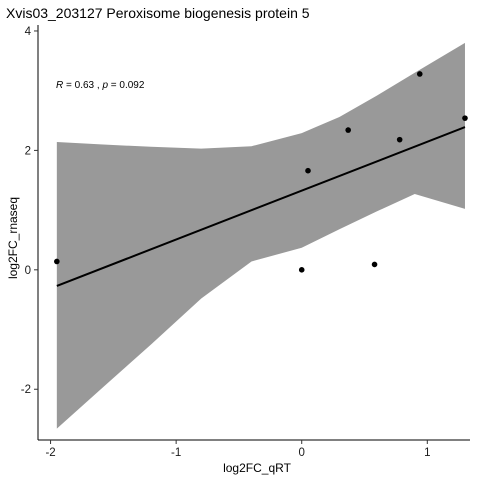 This screenshot has width=480, height=480. Describe the element at coordinates (257, 468) in the screenshot. I see `x-axis-title: log2FC_qRT` at that location.